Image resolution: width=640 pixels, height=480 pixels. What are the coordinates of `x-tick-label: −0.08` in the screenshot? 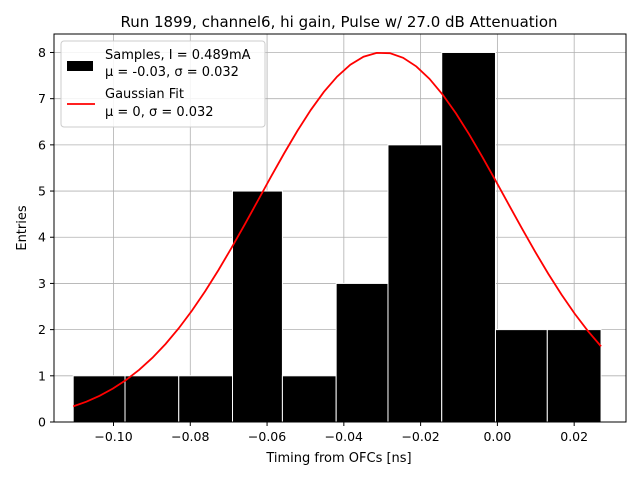 It's located at (190, 436).